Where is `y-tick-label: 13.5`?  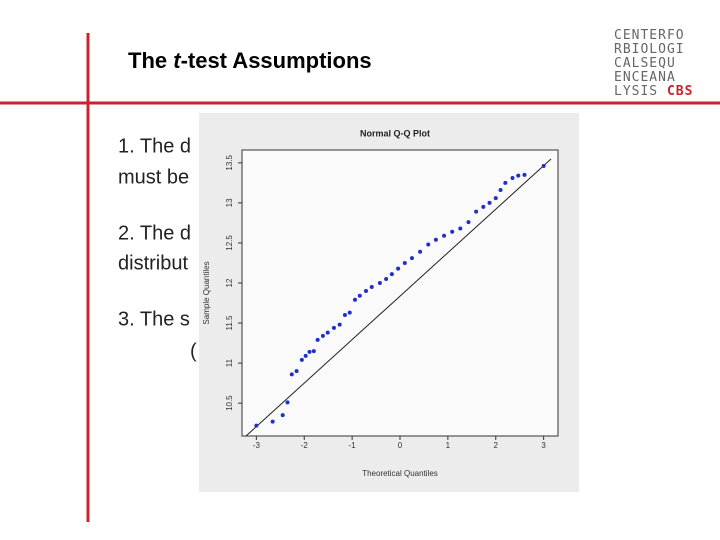
y-tick-label: 13.5 is located at coordinates (229, 162).